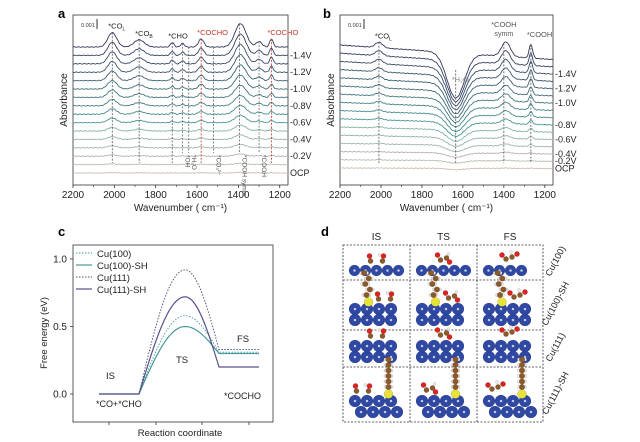 The width and height of the screenshot is (640, 442). I want to click on energy-profile-line, so click(179, 360).